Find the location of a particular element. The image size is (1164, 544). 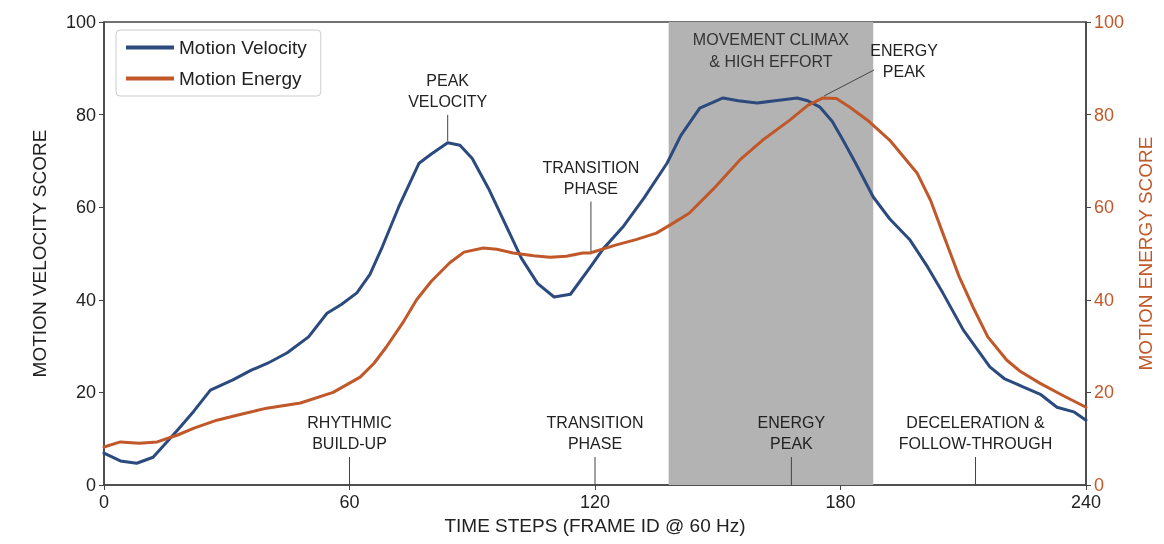

ref-line-label: DECELERATION & FOLLOW-THROUGH is located at coordinates (975, 433).